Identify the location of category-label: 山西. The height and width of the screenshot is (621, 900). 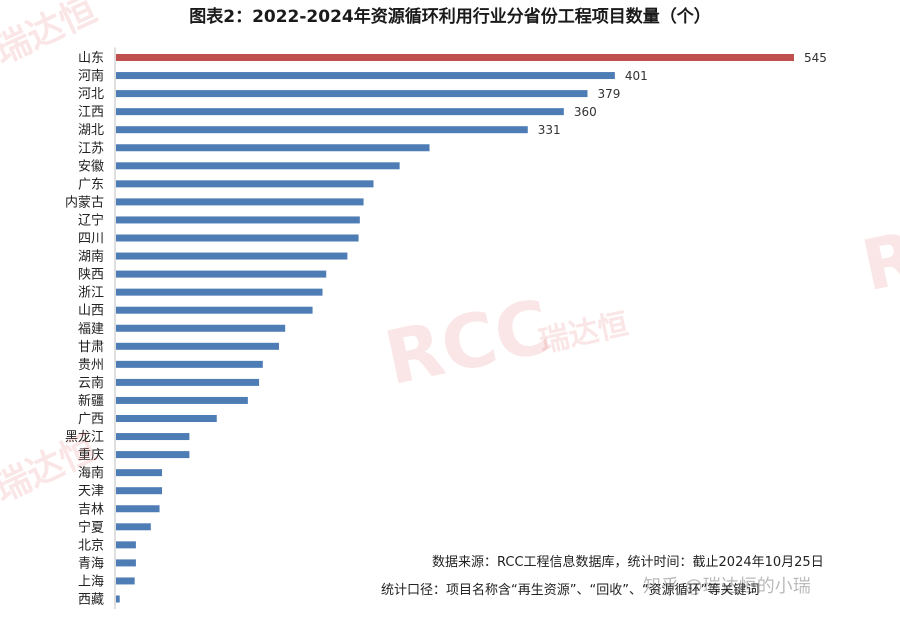
(91, 311).